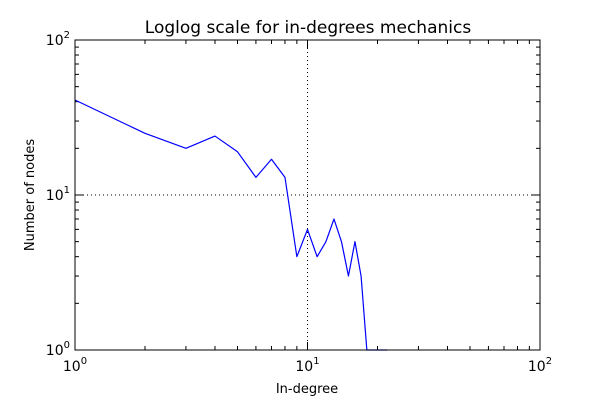  I want to click on y-tick-label: 10², so click(58, 39).